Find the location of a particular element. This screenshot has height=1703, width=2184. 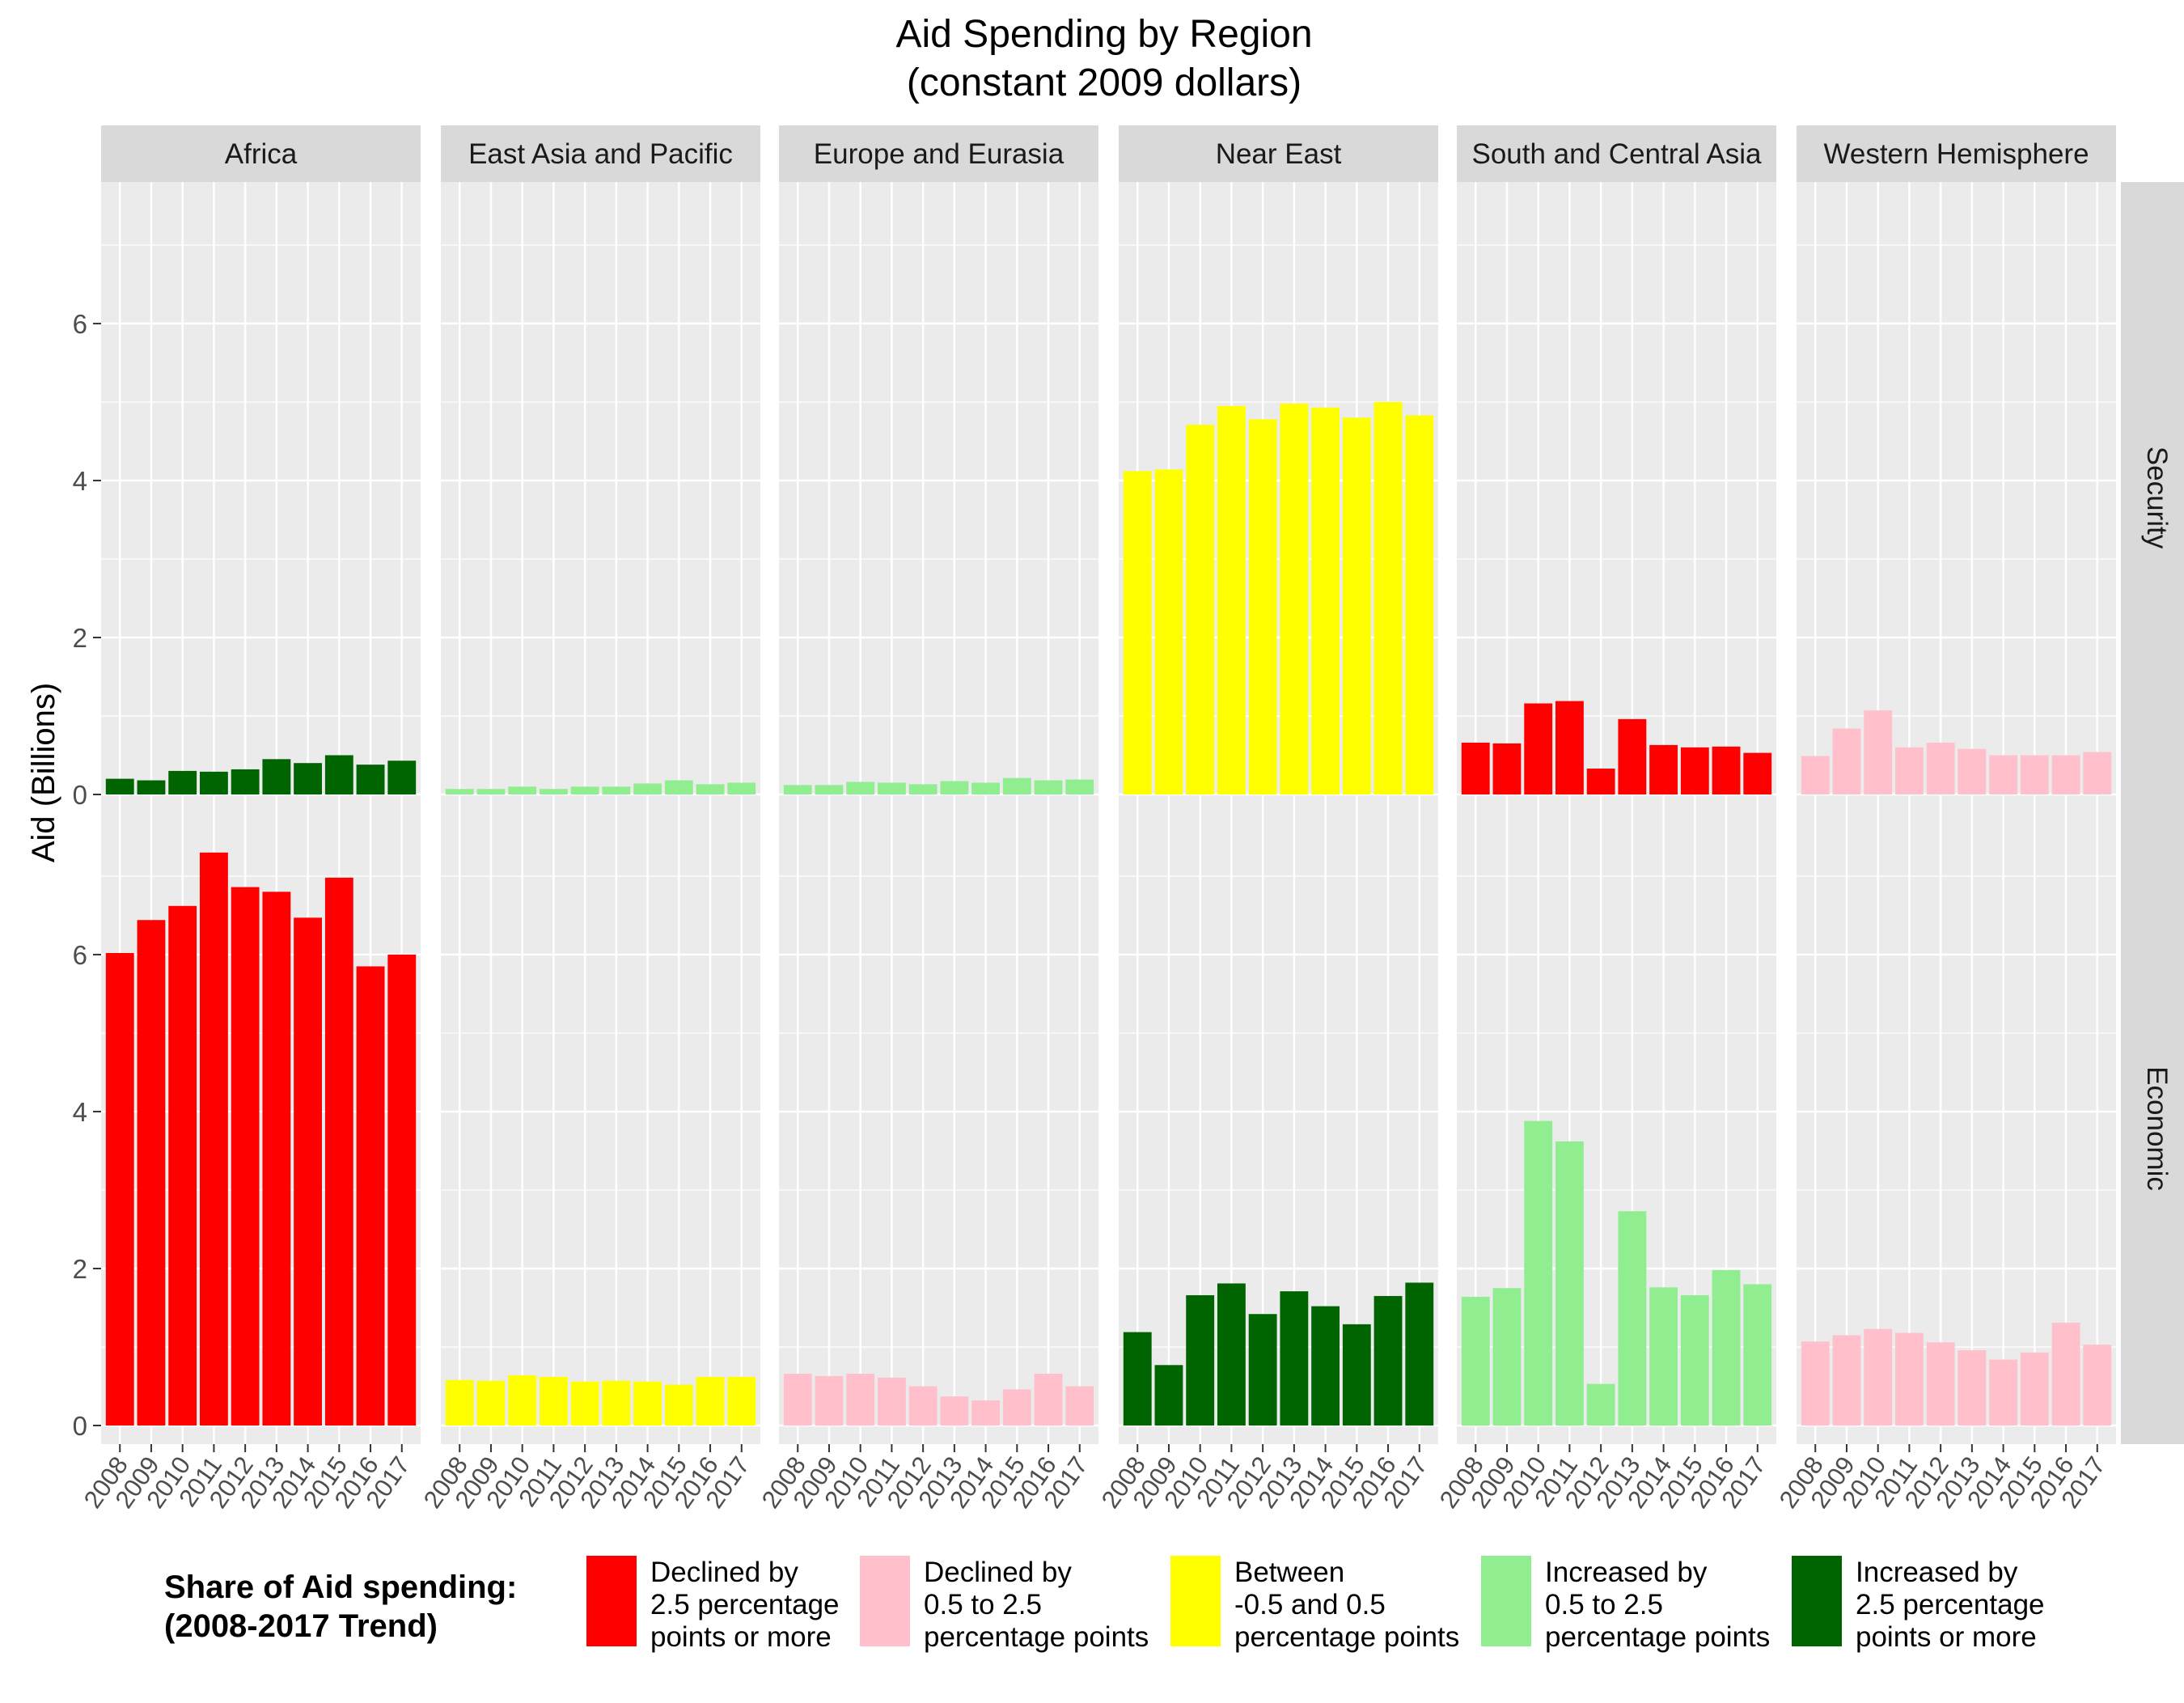

bar-africa-economic-2011 is located at coordinates (213, 1139).